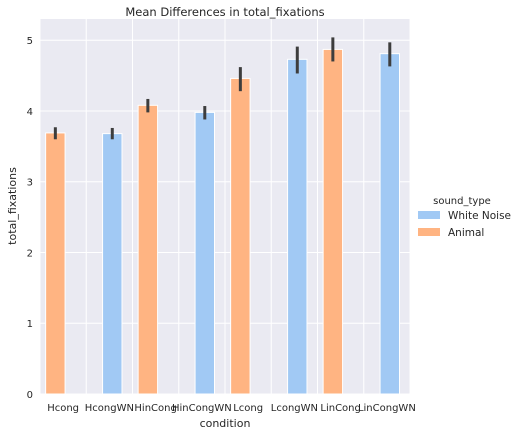 The image size is (517, 434). What do you see at coordinates (30, 395) in the screenshot?
I see `y-tick-label: 0` at bounding box center [30, 395].